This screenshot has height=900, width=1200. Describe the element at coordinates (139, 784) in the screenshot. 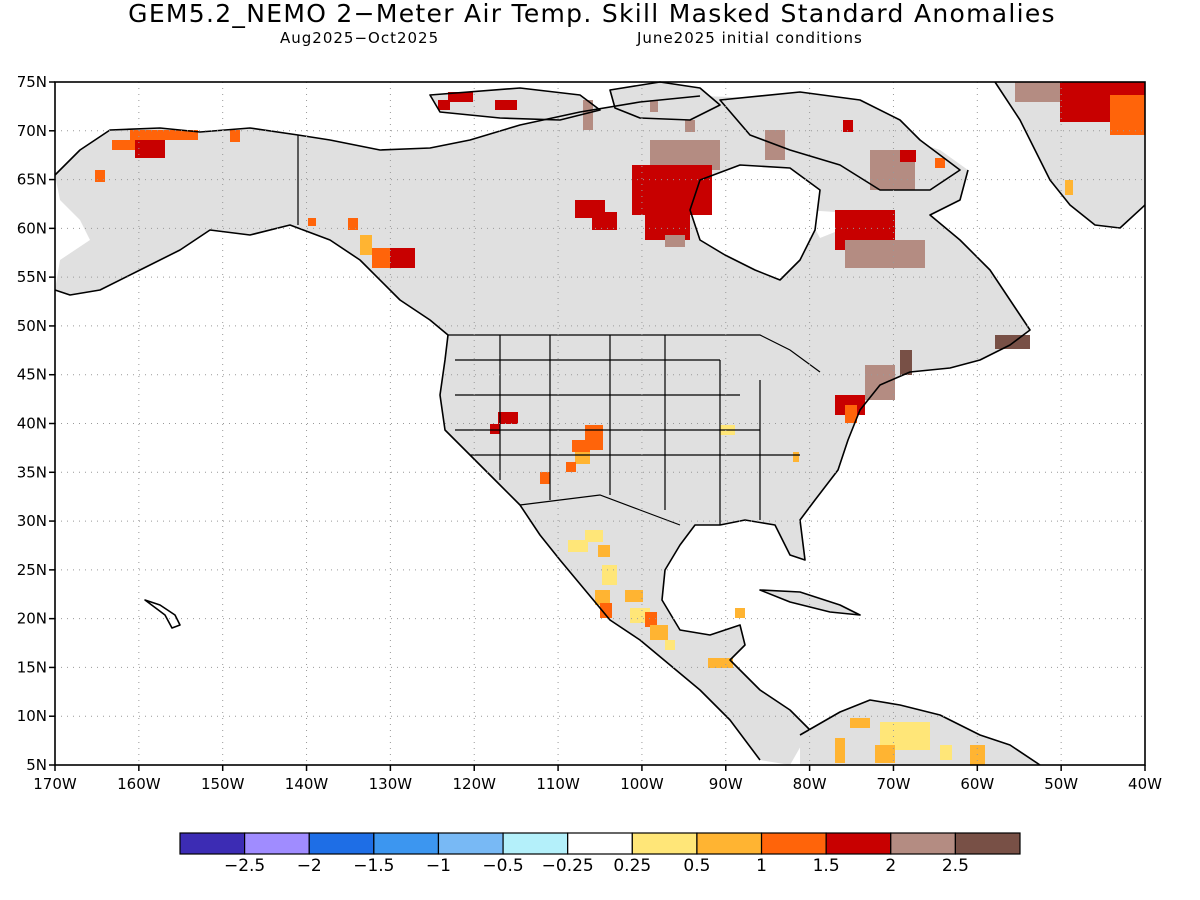

I see `lon-label: 160W` at that location.